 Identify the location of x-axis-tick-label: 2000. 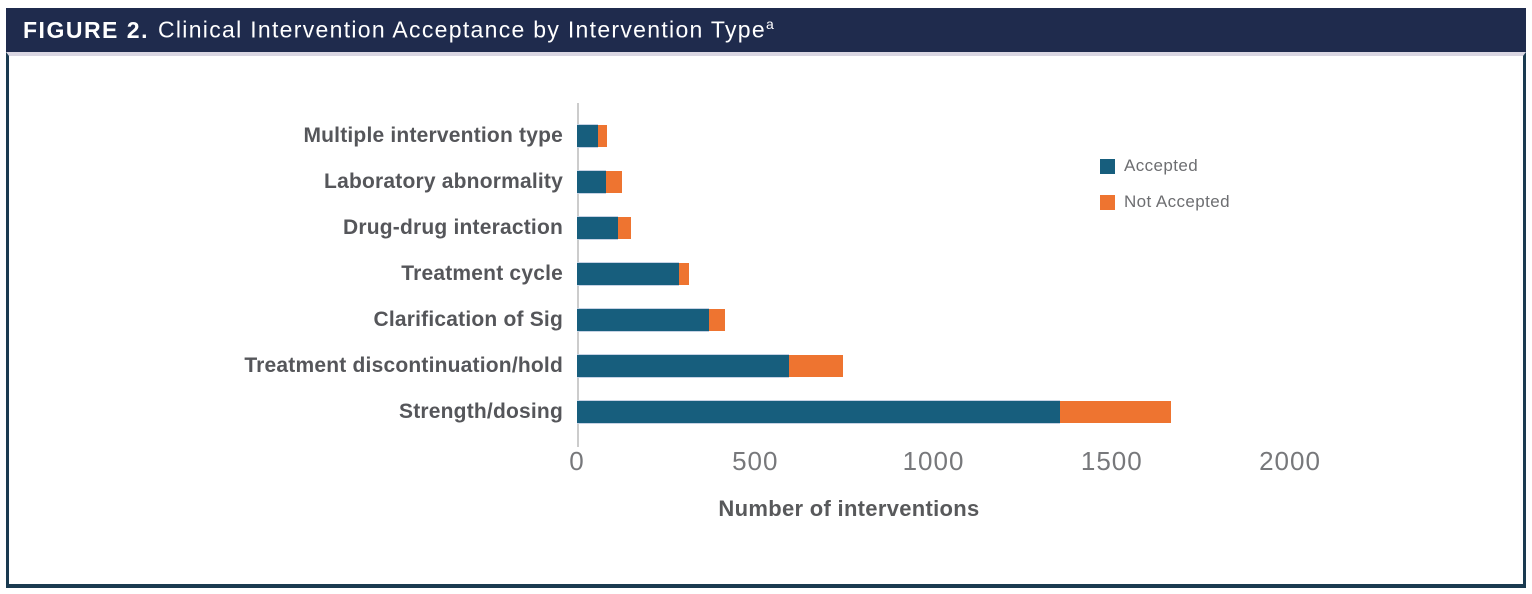
(1290, 461).